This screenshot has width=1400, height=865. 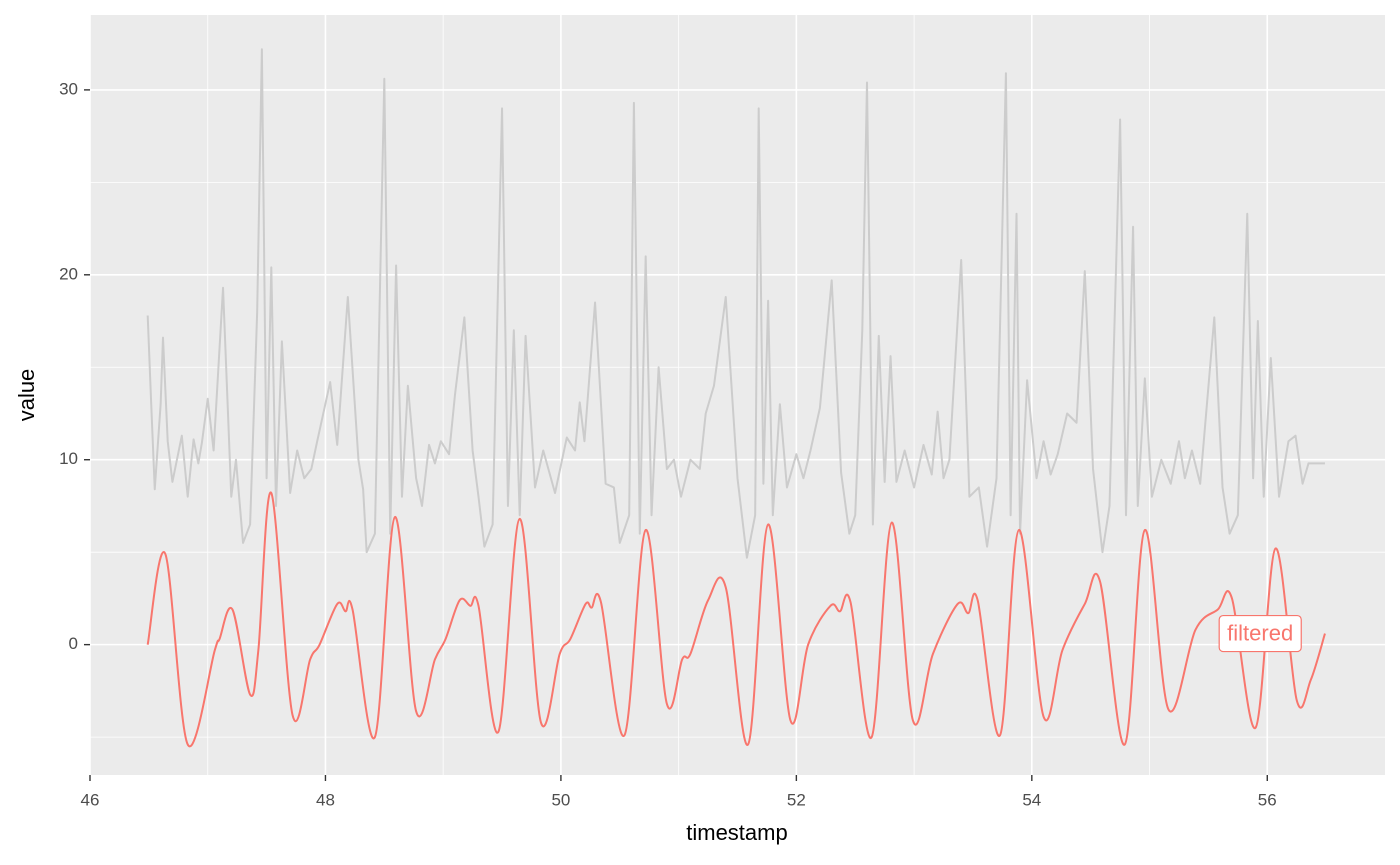 I want to click on series-label: filtered, so click(x=1260, y=632).